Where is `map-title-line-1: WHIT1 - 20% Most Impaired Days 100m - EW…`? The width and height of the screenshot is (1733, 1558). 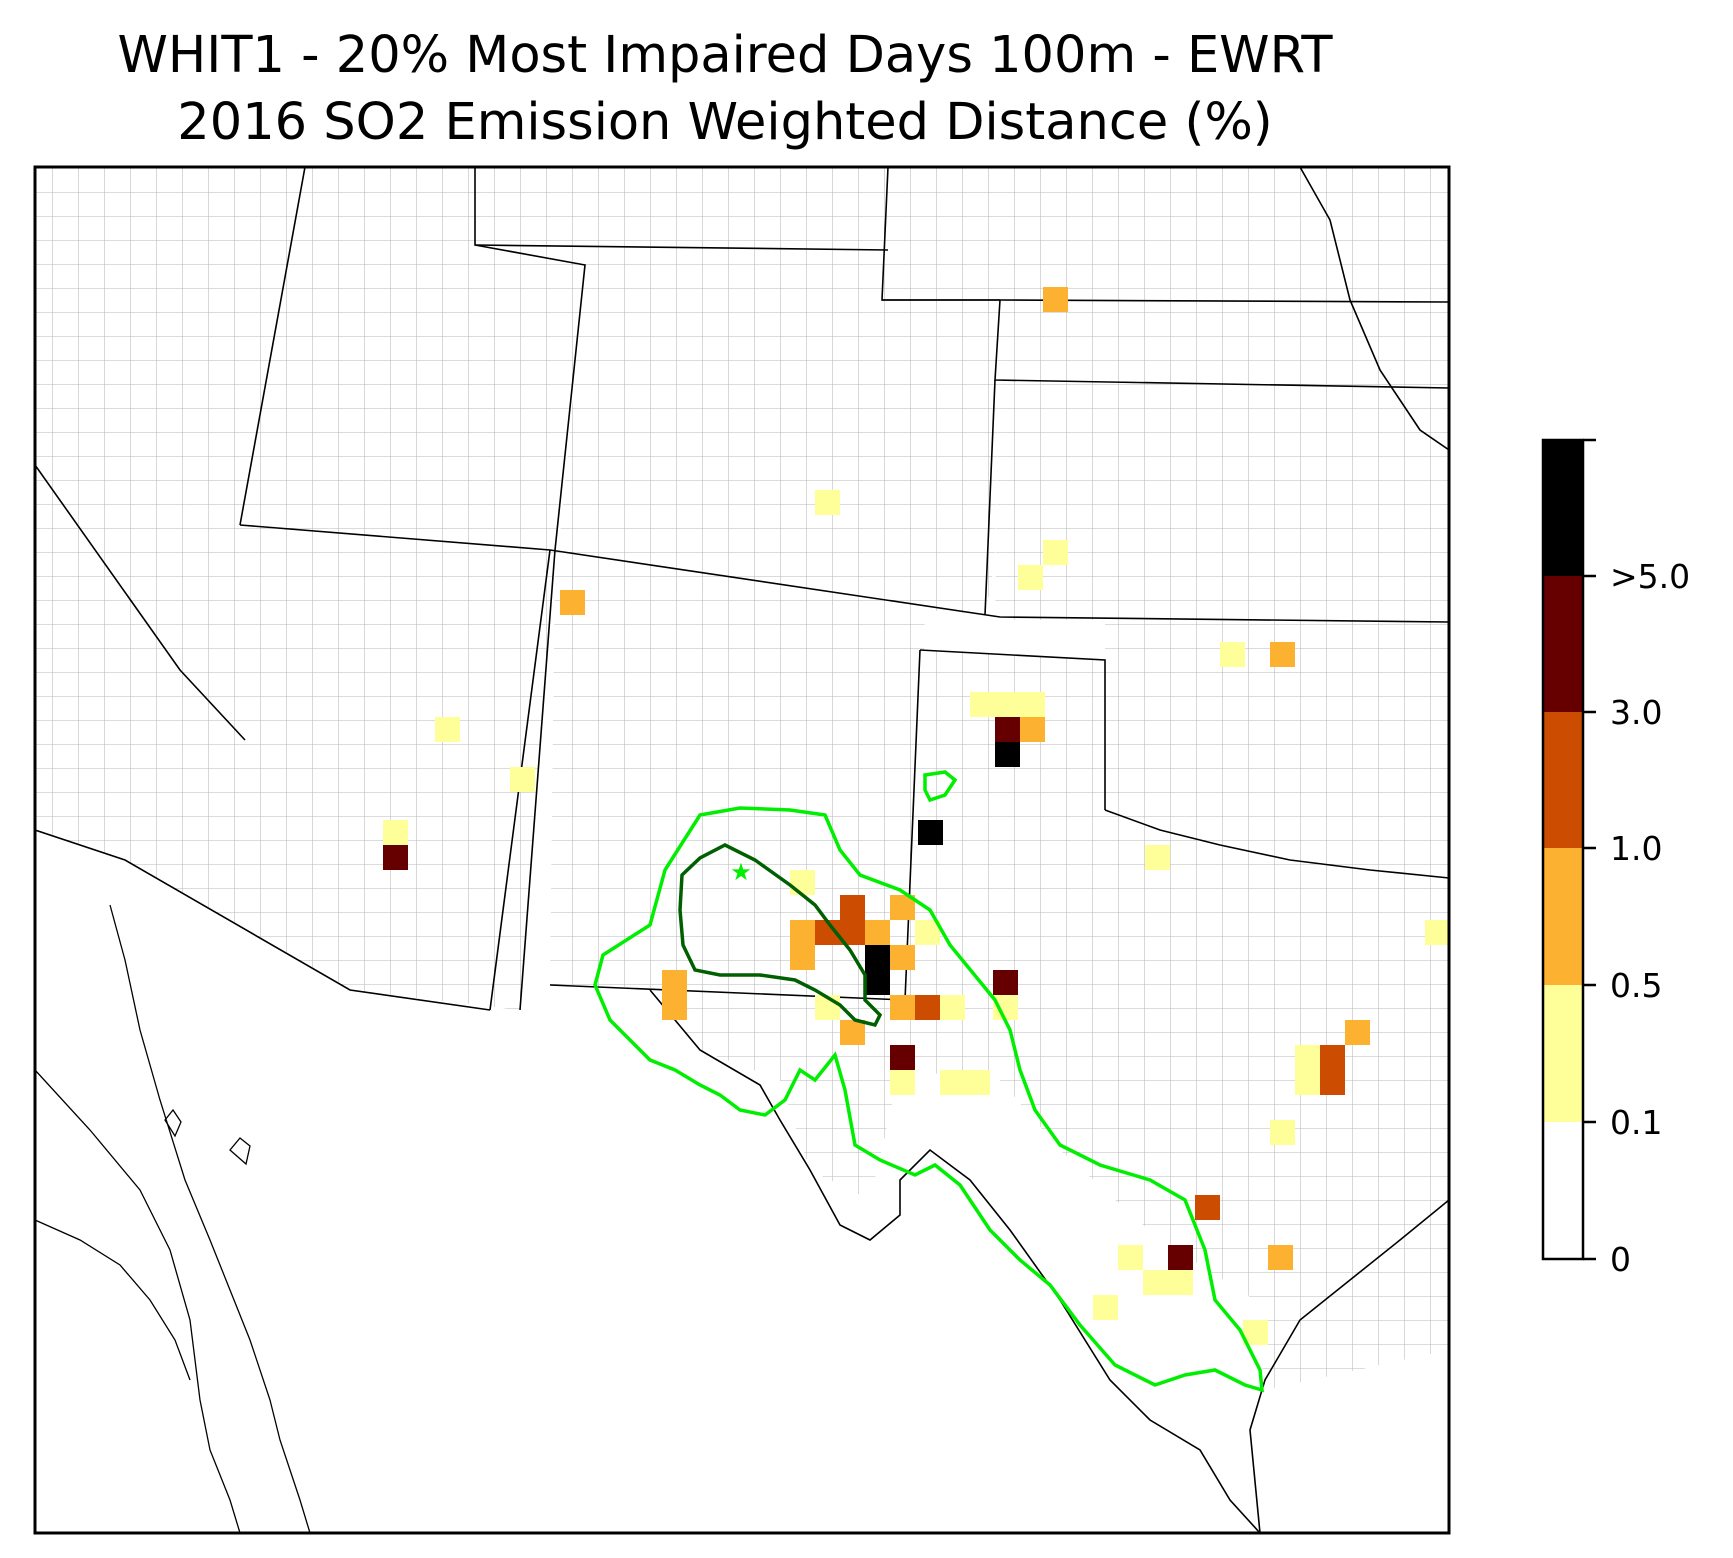
map-title-line-1: WHIT1 - 20% Most Impaired Days 100m - EW… is located at coordinates (725, 55).